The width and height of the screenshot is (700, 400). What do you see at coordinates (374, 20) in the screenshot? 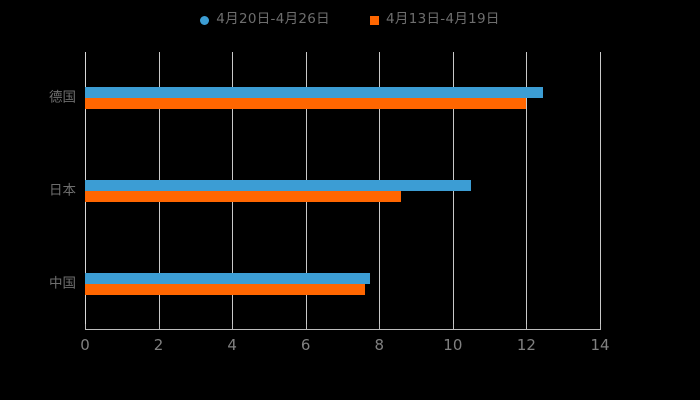
I see `legend-square-marker-icon` at bounding box center [374, 20].